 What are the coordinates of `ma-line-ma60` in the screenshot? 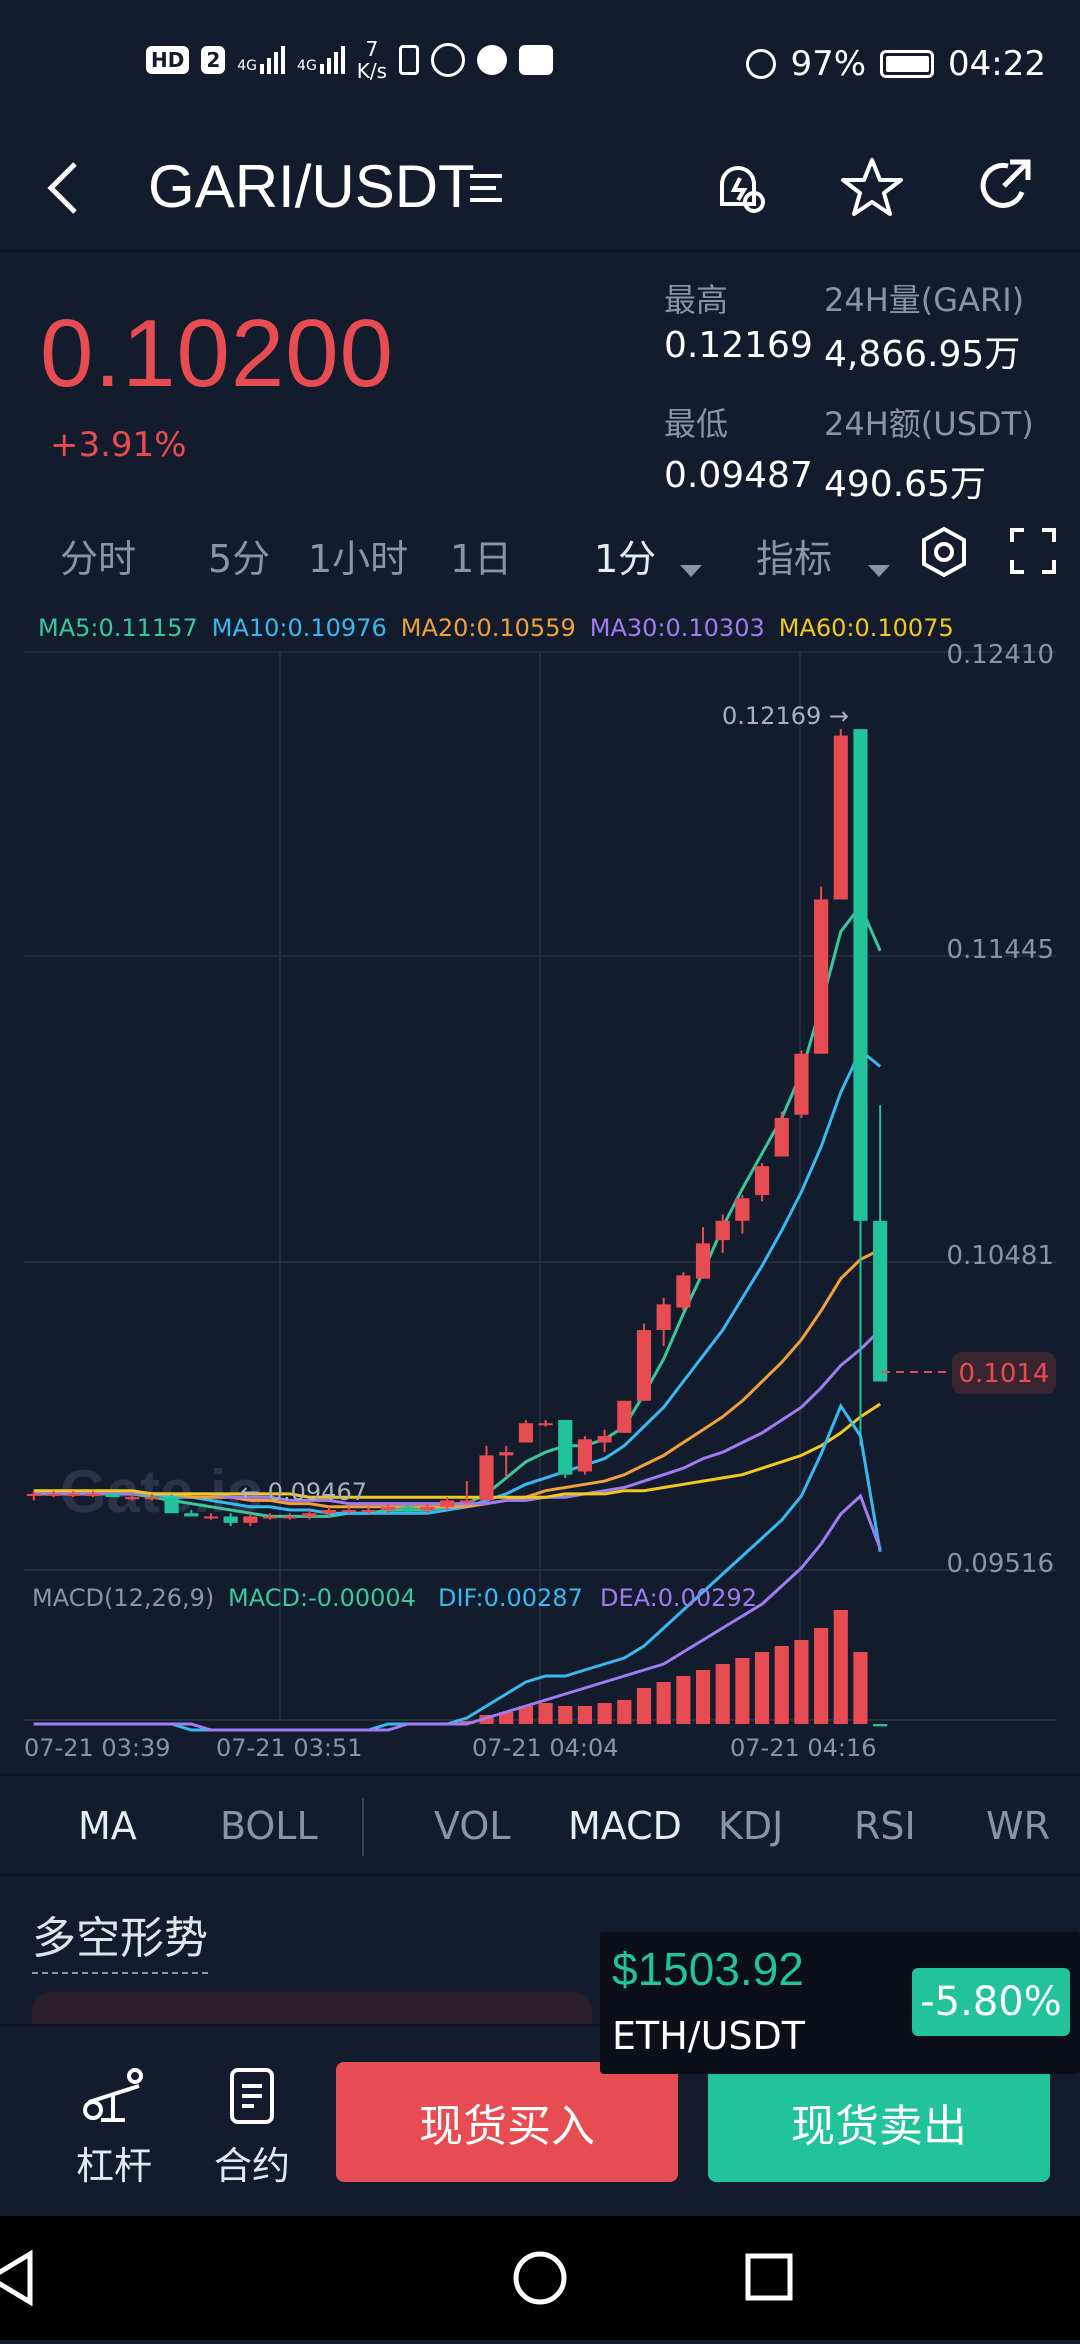 It's located at (457, 1450).